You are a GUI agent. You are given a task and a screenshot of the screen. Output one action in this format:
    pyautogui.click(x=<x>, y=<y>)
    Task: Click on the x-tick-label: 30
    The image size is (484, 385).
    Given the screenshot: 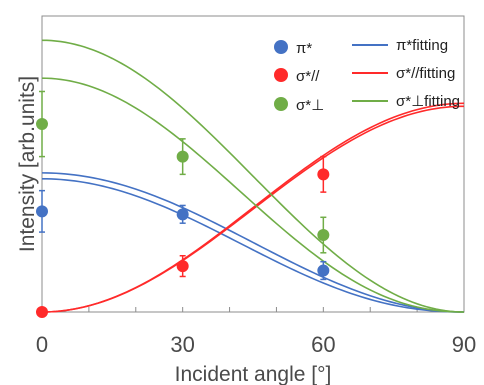 What is the action you would take?
    pyautogui.click(x=182, y=344)
    